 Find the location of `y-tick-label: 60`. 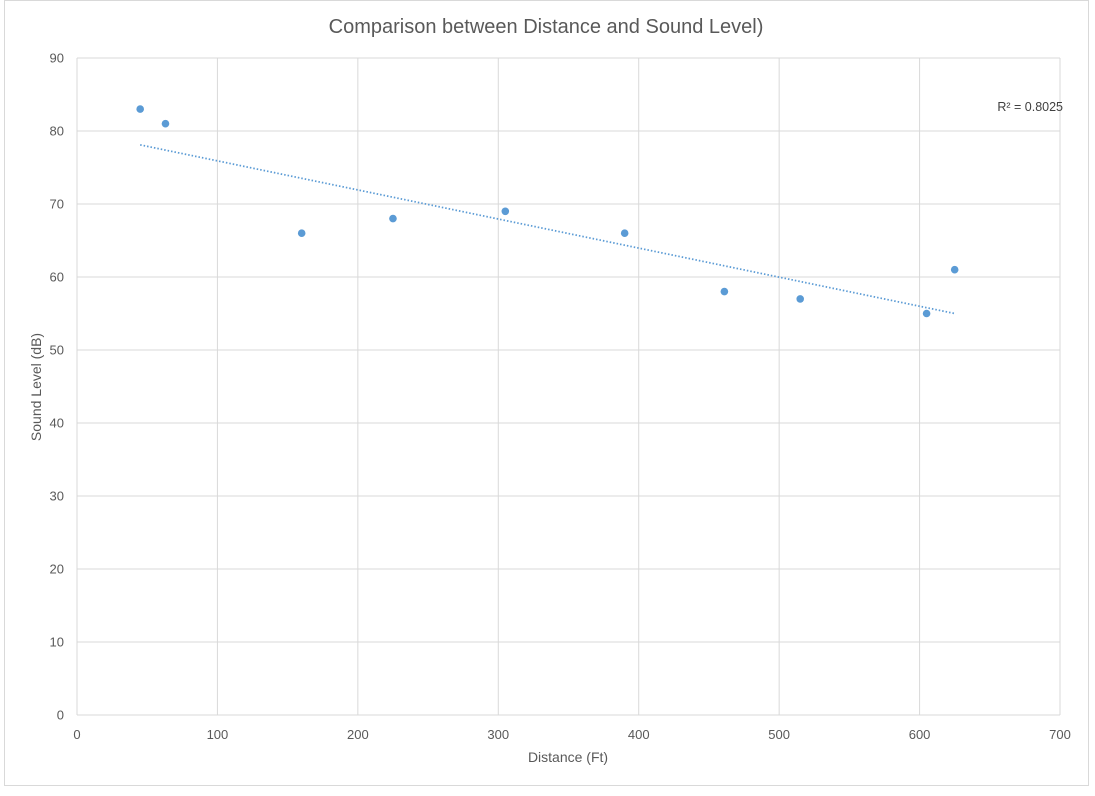

y-tick-label: 60 is located at coordinates (57, 277).